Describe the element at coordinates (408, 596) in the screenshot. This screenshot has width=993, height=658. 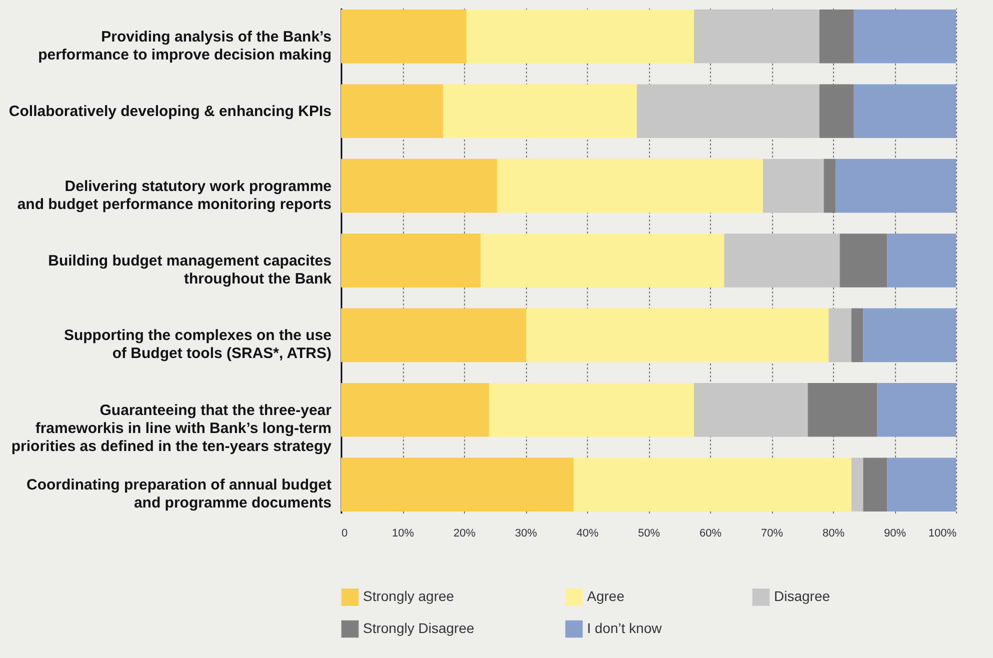
I see `legend-label: Strongly agree` at that location.